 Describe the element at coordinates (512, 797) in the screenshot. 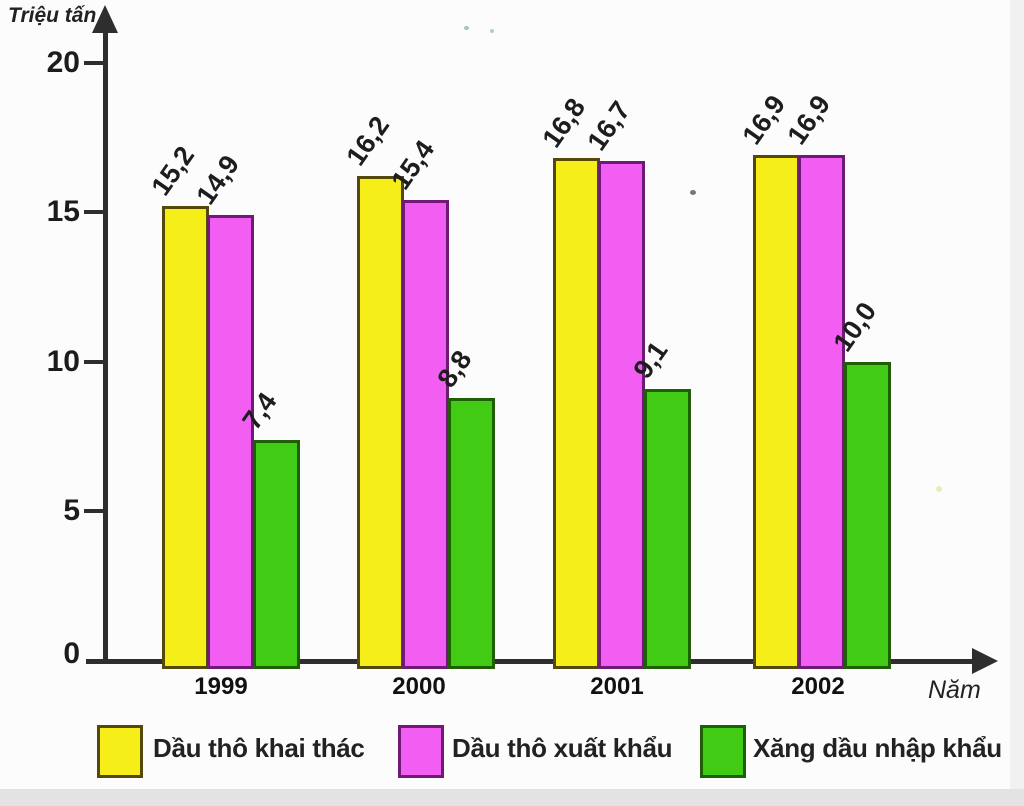

I see `page-bottom-strip` at that location.